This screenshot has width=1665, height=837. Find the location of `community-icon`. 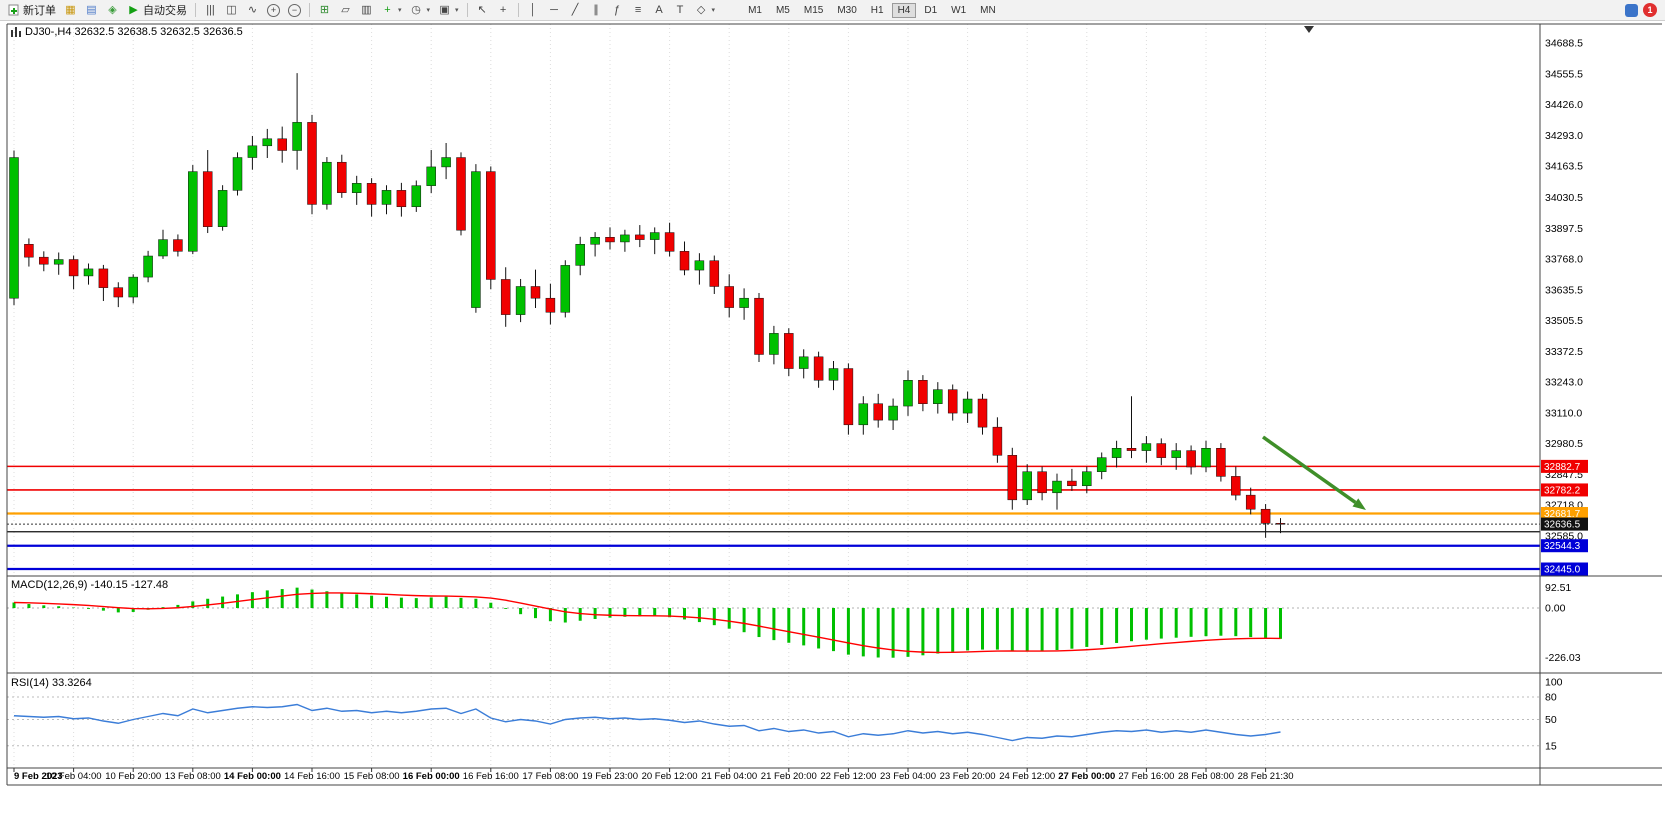

community-icon is located at coordinates (1631, 10).